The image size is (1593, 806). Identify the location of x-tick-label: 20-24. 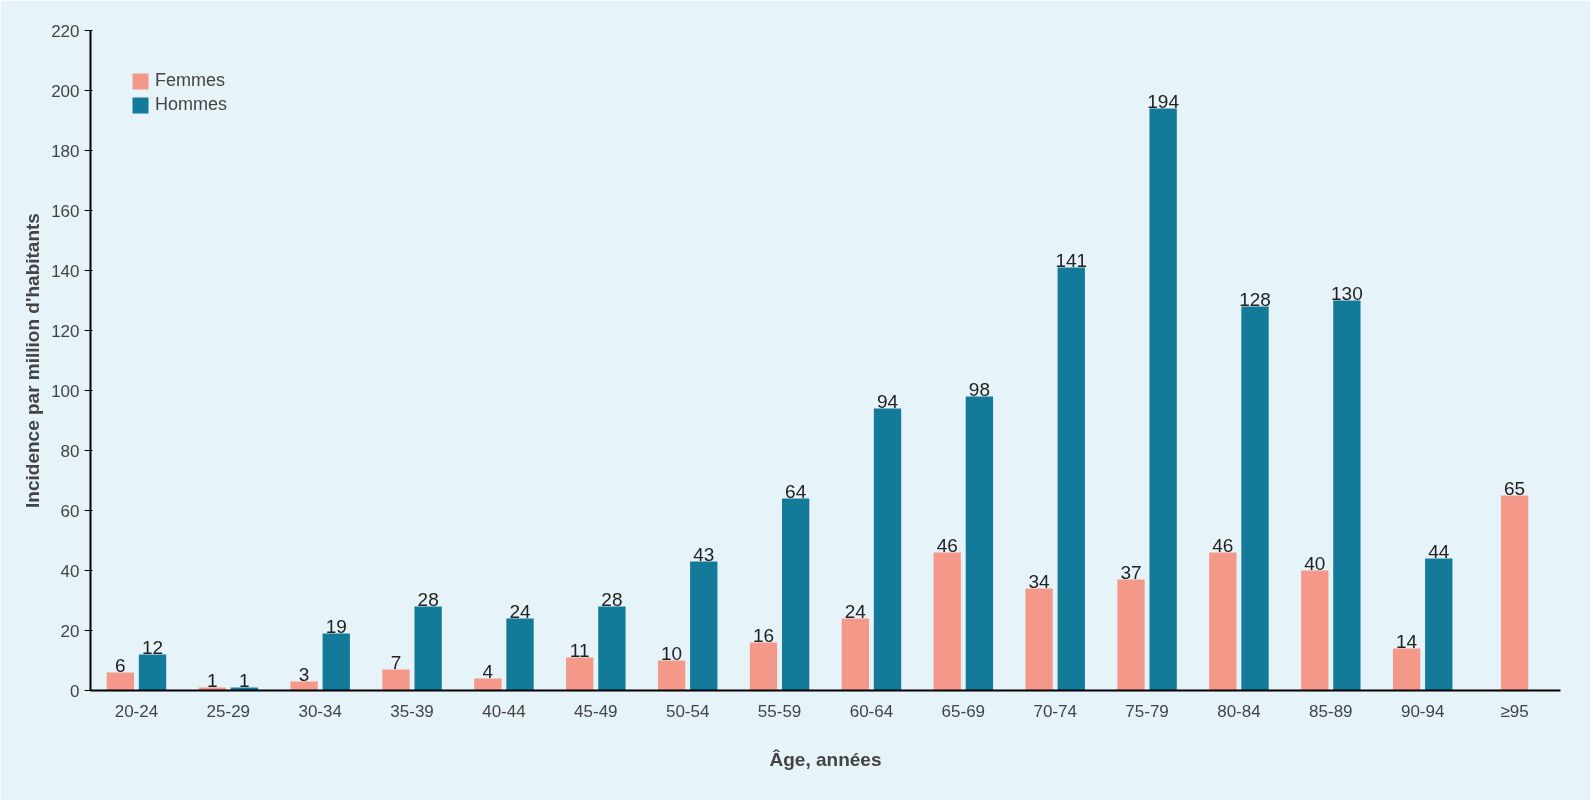
(136, 711).